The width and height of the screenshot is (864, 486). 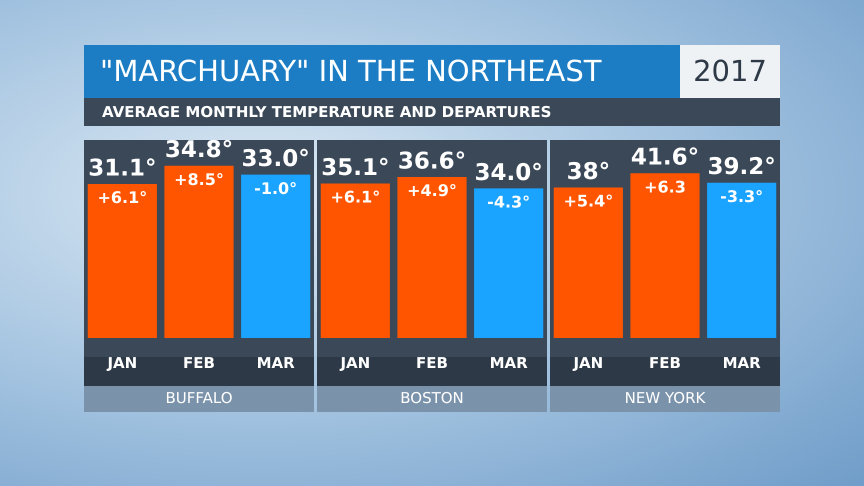 What do you see at coordinates (382, 71) in the screenshot?
I see `chart-title: "MARCHUARY" IN THE NORTHEAST` at bounding box center [382, 71].